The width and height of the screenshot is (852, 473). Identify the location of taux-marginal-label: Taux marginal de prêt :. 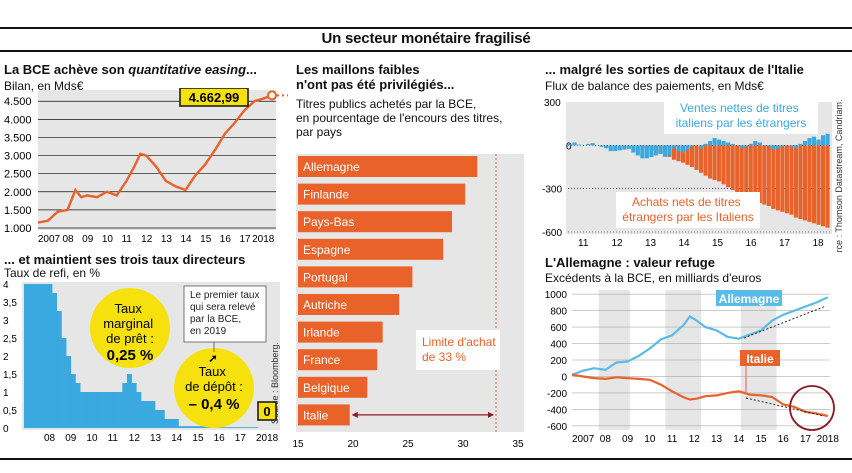
(129, 323).